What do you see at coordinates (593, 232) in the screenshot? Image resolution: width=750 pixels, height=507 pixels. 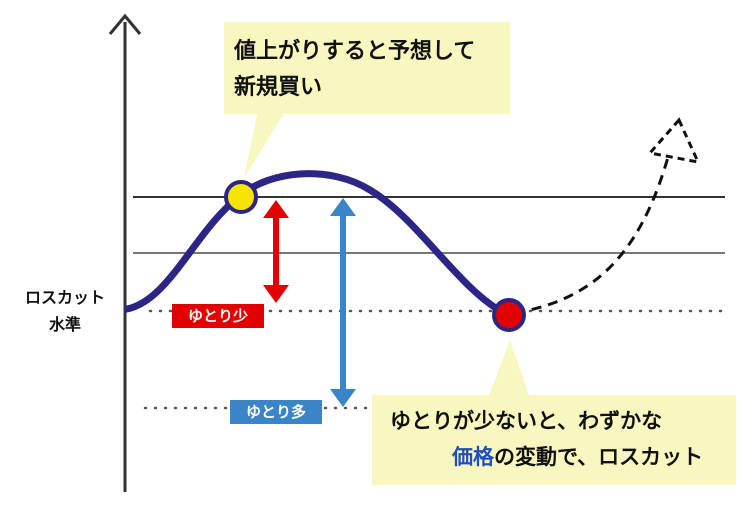 I see `rebound-dashed-path` at bounding box center [593, 232].